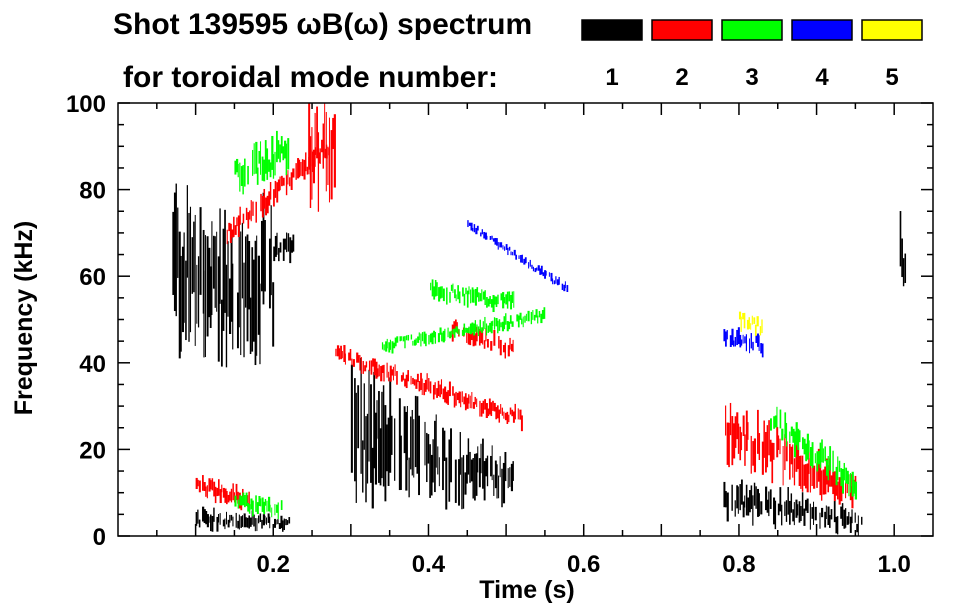 The width and height of the screenshot is (963, 615). I want to click on chart-subtitle: for toroidal mode number:, so click(310, 77).